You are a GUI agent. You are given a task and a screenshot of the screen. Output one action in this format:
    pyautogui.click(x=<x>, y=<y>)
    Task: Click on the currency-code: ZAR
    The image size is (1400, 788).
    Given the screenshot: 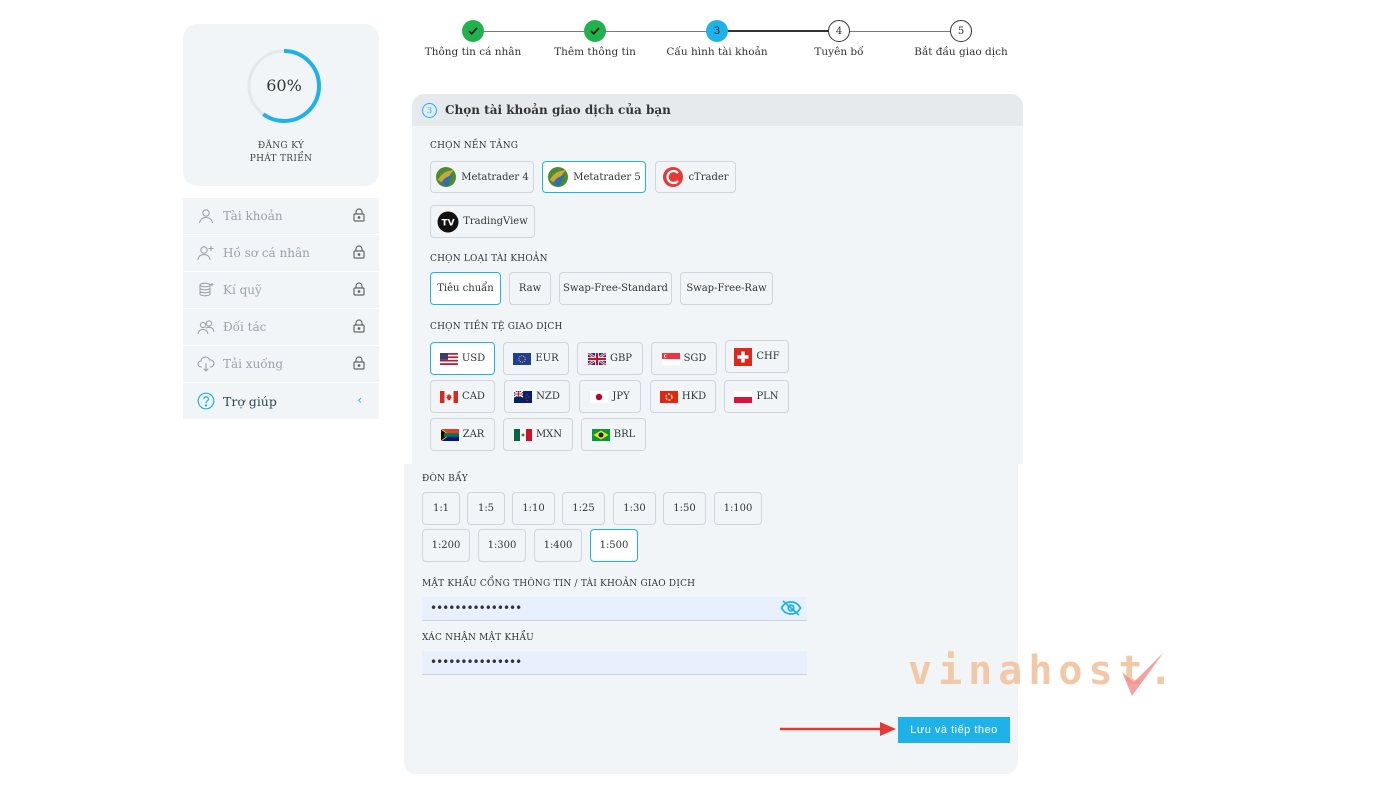 What is the action you would take?
    pyautogui.click(x=473, y=434)
    